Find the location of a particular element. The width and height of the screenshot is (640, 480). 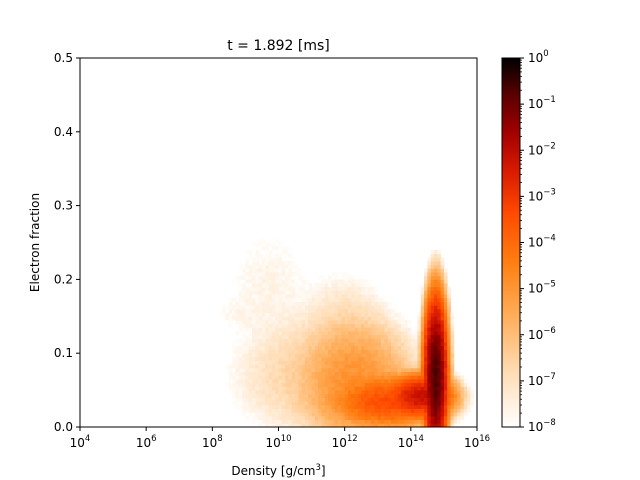

colorbar-tick-label: 10⁻¹ is located at coordinates (542, 103).